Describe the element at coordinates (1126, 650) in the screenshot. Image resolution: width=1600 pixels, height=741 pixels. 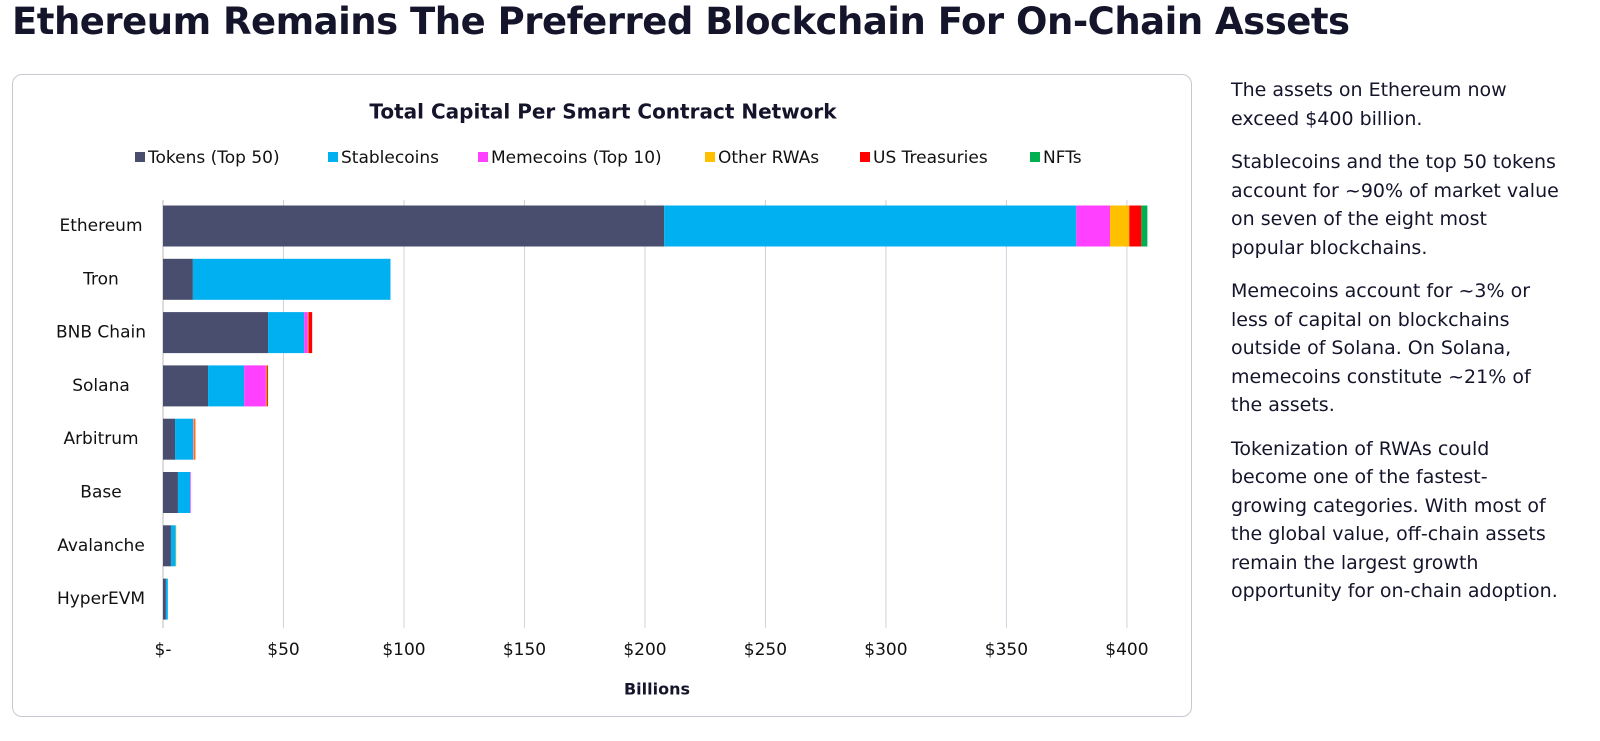
I see `x-tick-label: $400` at that location.